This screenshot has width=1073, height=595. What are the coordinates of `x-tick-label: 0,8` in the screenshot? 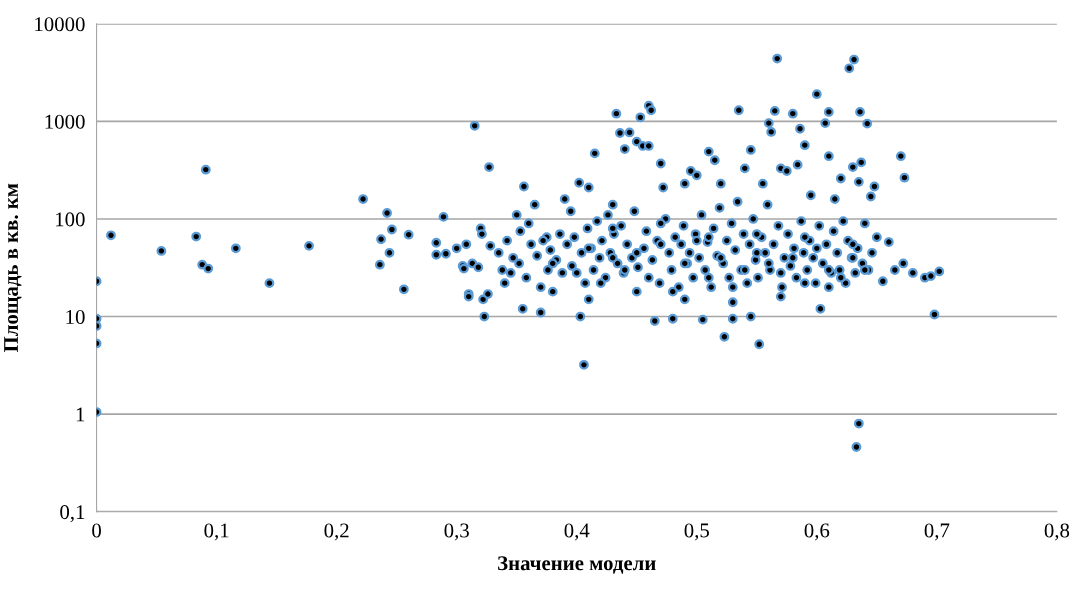 It's located at (1057, 532).